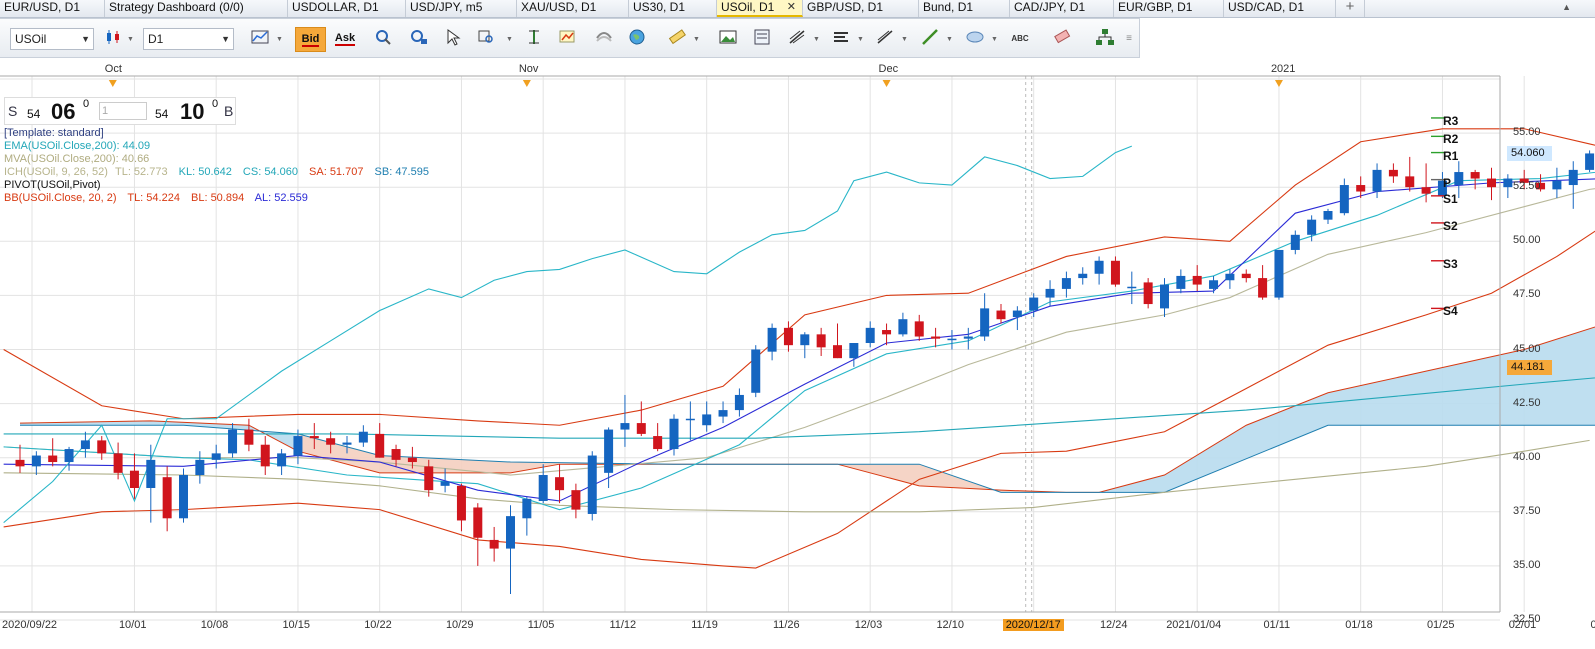 Image resolution: width=1595 pixels, height=649 pixels. What do you see at coordinates (260, 39) in the screenshot?
I see `bar-chart-icon` at bounding box center [260, 39].